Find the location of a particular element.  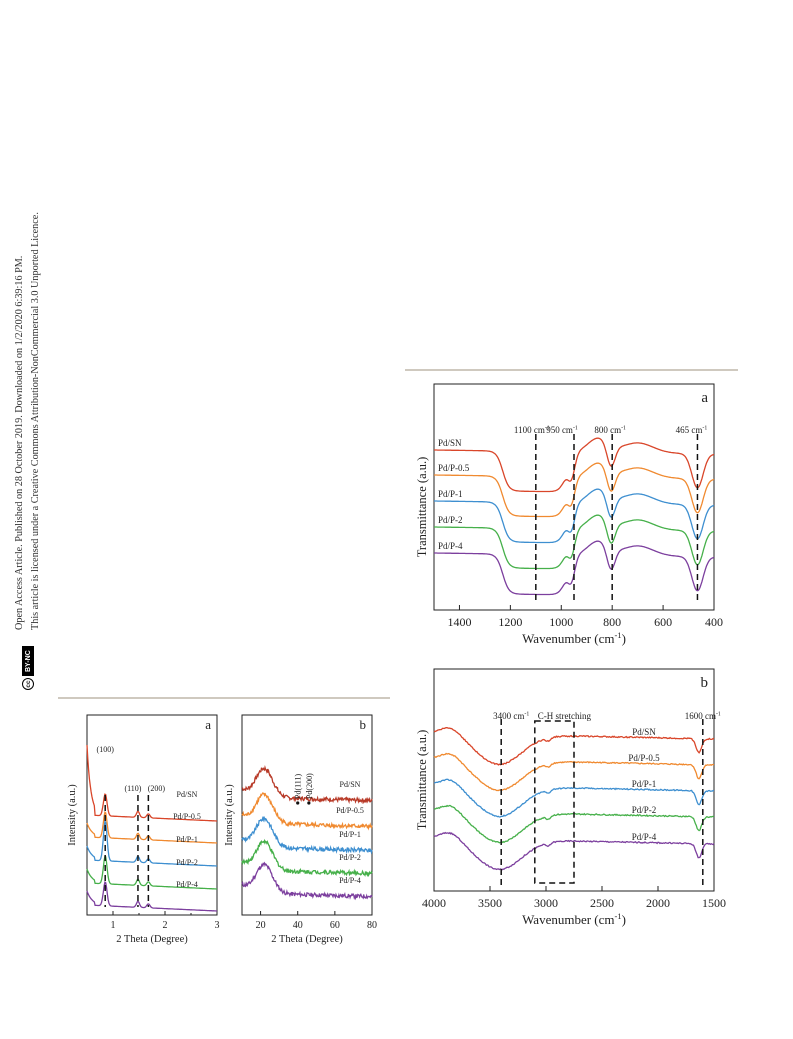

waxs-series-Pd/SN is located at coordinates (307, 785).